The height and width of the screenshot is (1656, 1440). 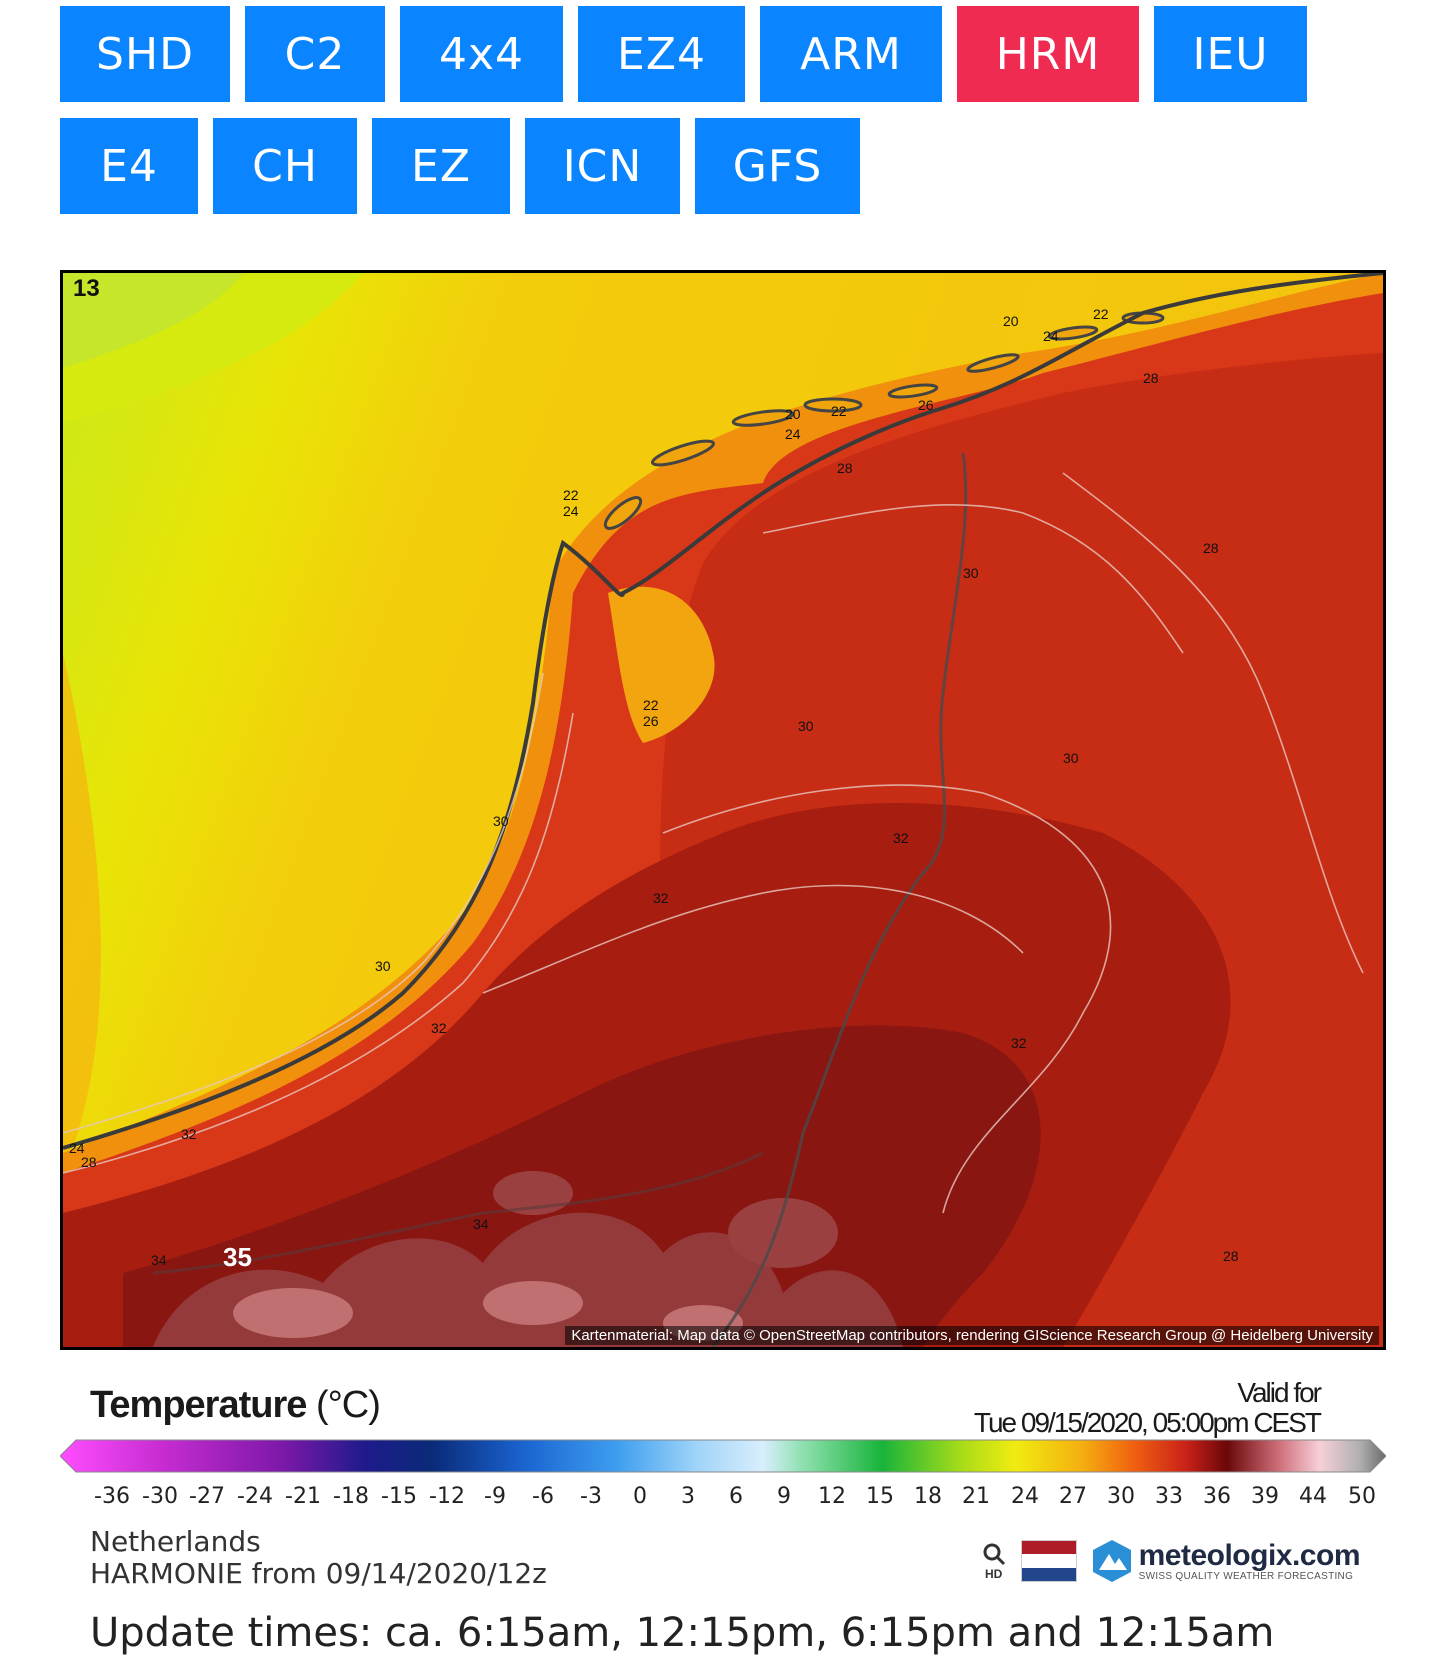 What do you see at coordinates (1121, 1496) in the screenshot?
I see `tick-label: 30` at bounding box center [1121, 1496].